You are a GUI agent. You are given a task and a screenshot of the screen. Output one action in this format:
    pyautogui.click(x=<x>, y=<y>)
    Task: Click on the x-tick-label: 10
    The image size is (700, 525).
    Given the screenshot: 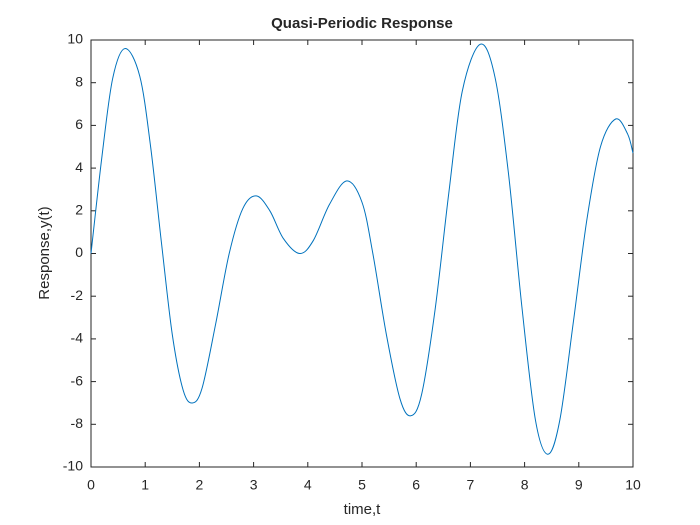 What is the action you would take?
    pyautogui.click(x=633, y=485)
    